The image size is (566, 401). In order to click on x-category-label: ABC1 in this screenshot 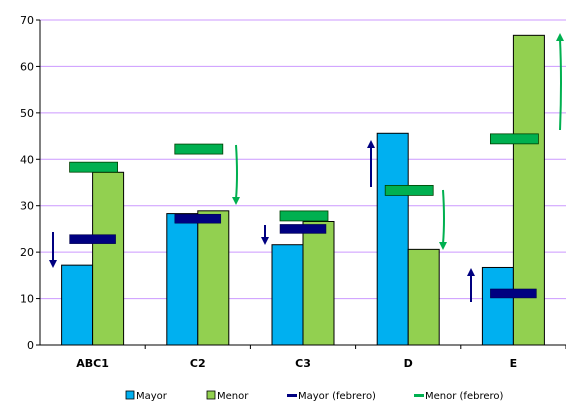, I will do `click(92, 363)`.